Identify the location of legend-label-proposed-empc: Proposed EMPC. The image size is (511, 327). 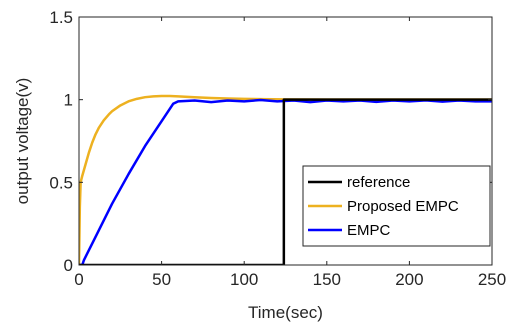
(403, 206).